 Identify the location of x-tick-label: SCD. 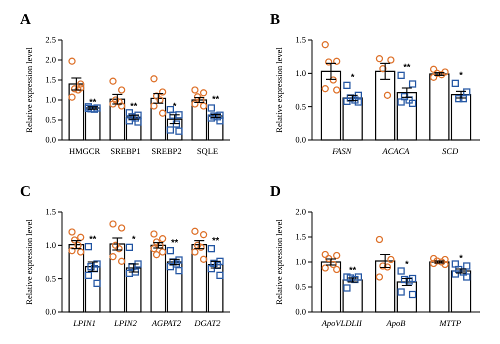
(451, 151).